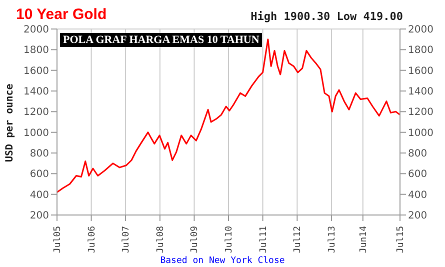  Describe the element at coordinates (39, 195) in the screenshot. I see `y-tick-label: 400` at that location.